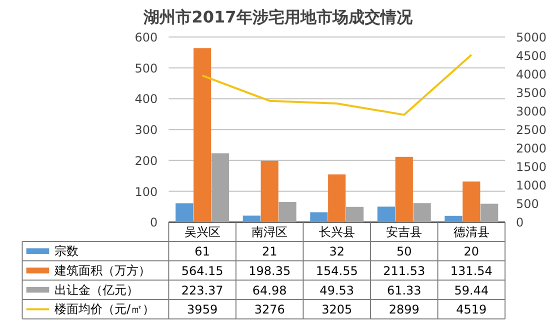 The width and height of the screenshot is (555, 332). What do you see at coordinates (531, 37) in the screenshot?
I see `y2-tick-label: 5000` at bounding box center [531, 37].